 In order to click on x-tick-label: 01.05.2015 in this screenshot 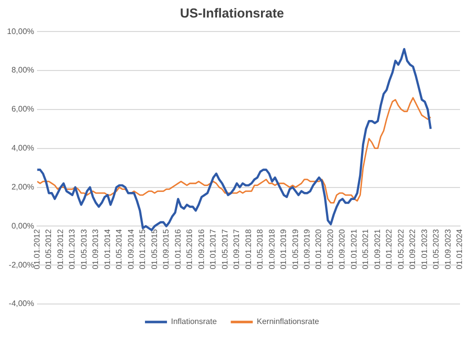, I will do `click(154, 249)`.